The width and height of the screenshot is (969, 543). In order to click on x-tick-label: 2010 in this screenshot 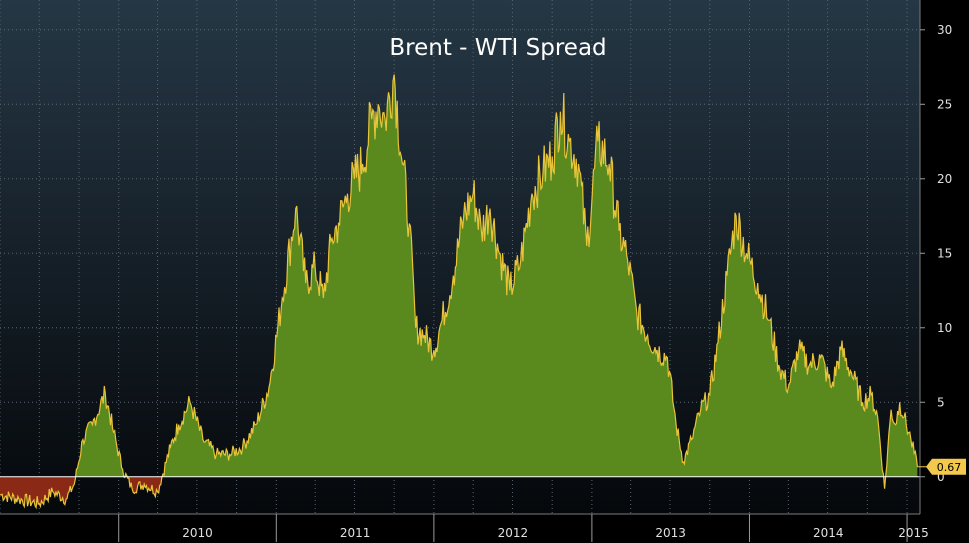, I will do `click(197, 533)`.